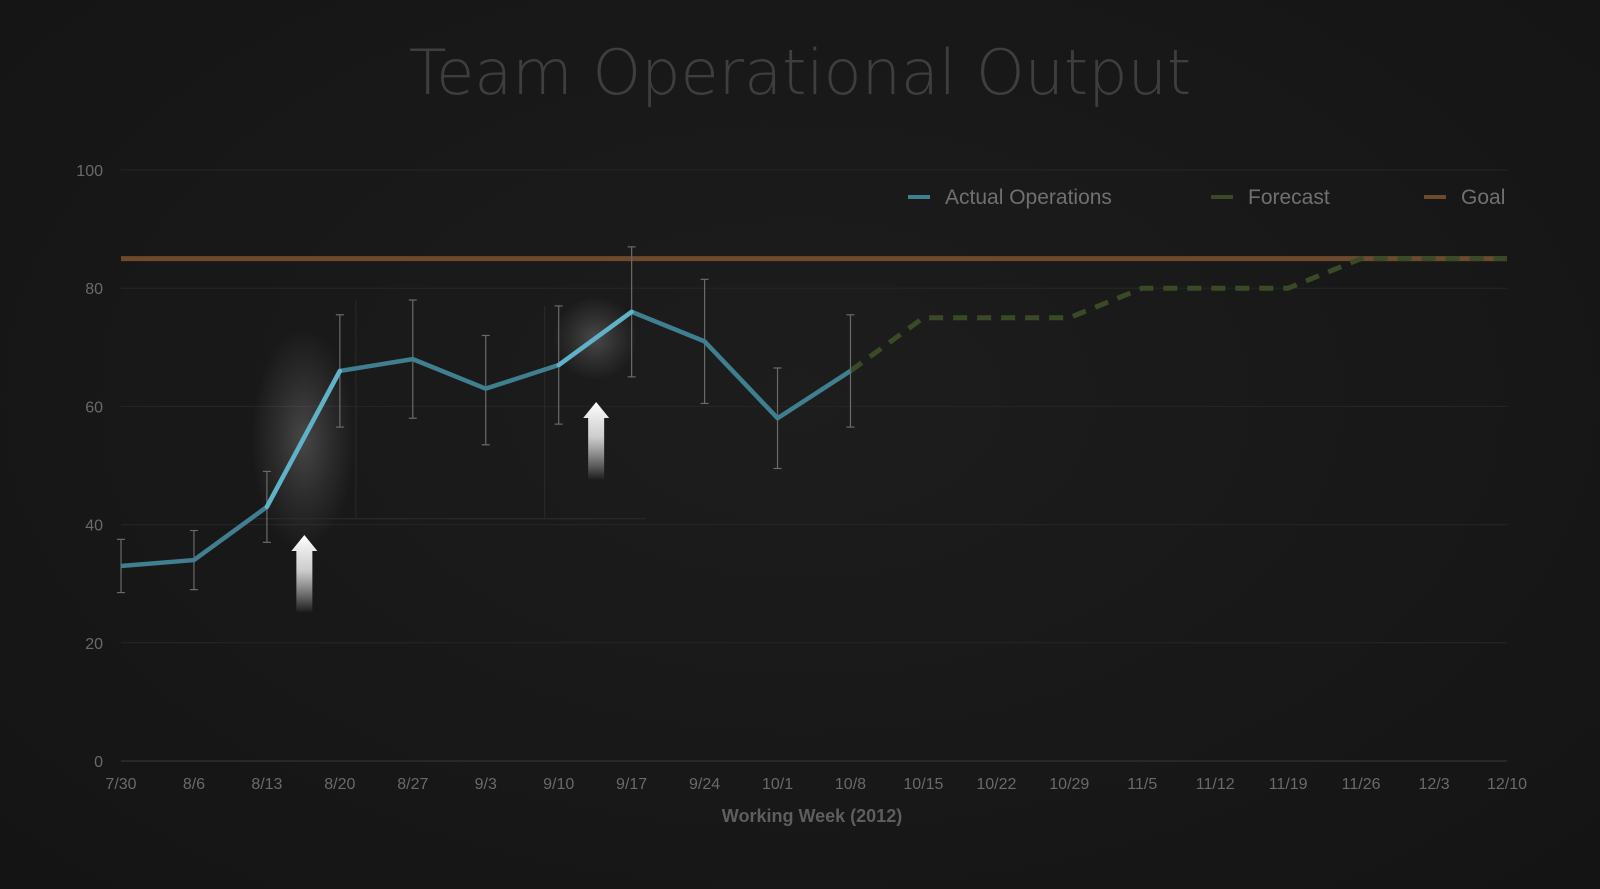 This screenshot has height=889, width=1600. What do you see at coordinates (631, 784) in the screenshot?
I see `x-tick-label: 9/17` at bounding box center [631, 784].